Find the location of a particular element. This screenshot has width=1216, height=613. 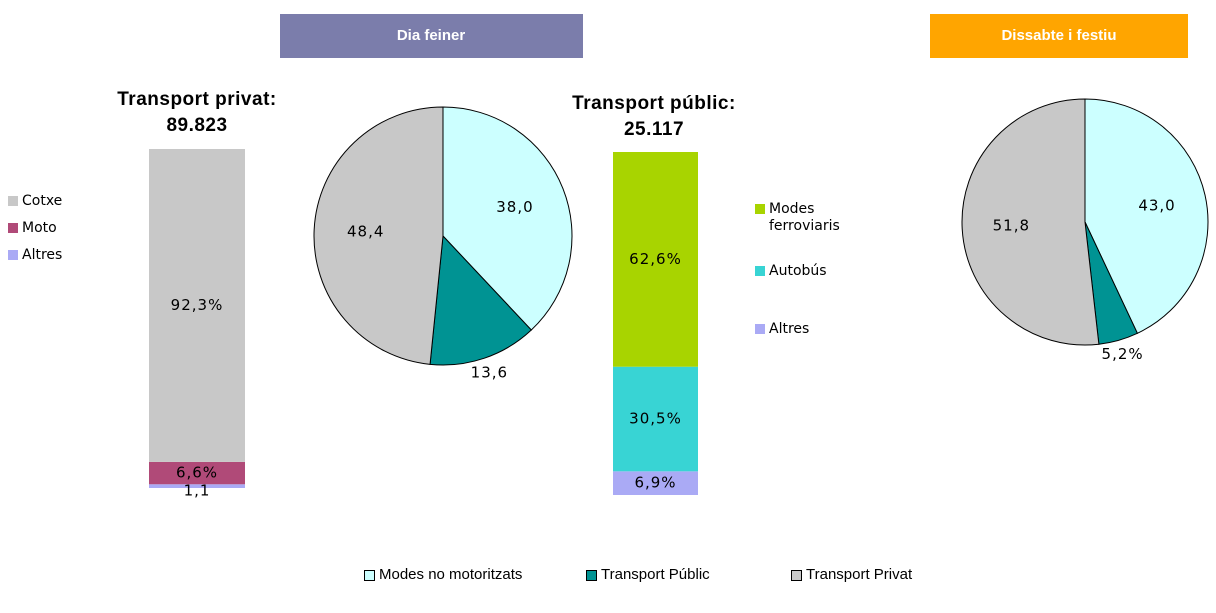

legend-label: Modes ferroviaris is located at coordinates (804, 217).